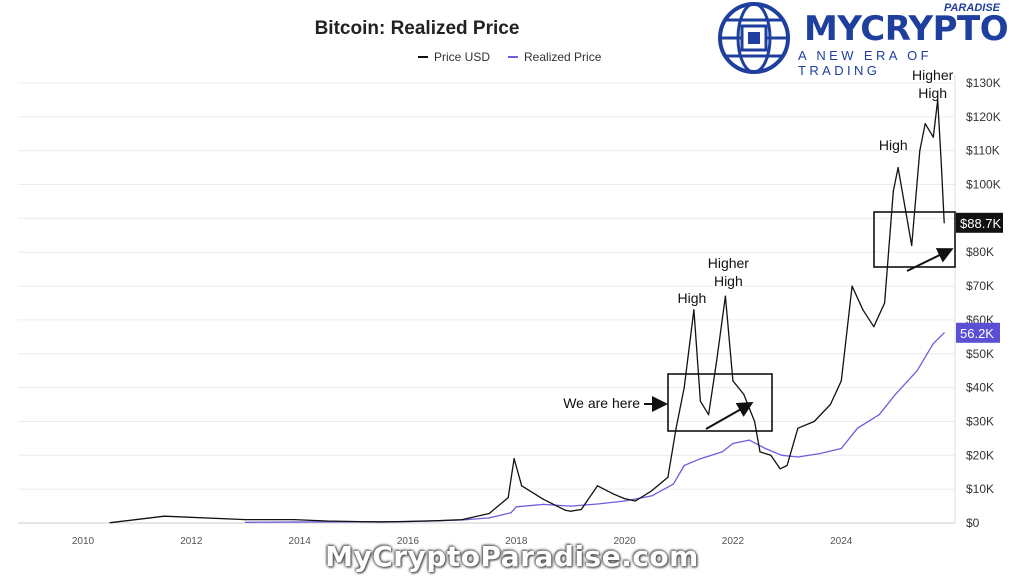  What do you see at coordinates (462, 541) in the screenshot?
I see `x-axis-ticks: 2010 2012 2014 2016 2018 2020 2022 2024` at bounding box center [462, 541].